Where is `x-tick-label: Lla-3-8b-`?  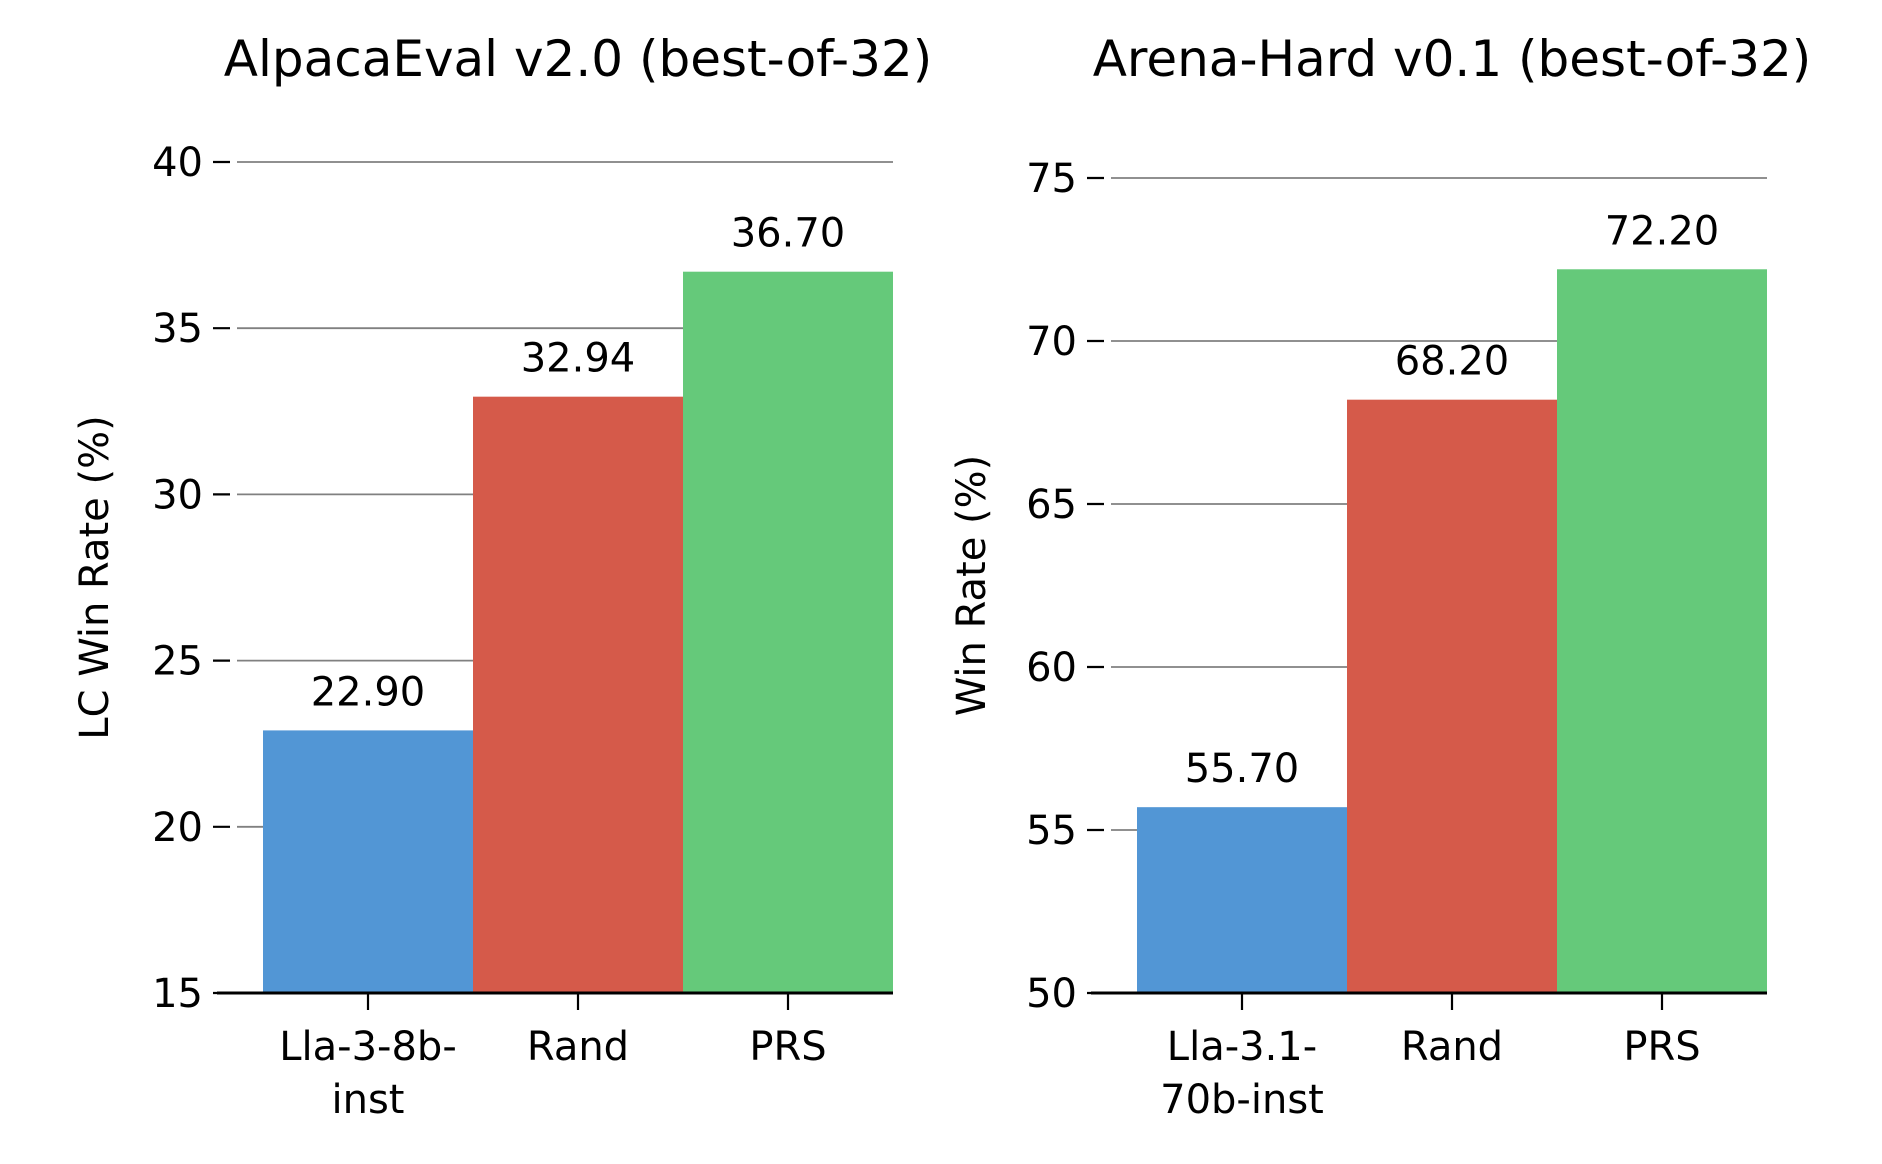
x-tick-label: Lla-3-8b- is located at coordinates (368, 1047).